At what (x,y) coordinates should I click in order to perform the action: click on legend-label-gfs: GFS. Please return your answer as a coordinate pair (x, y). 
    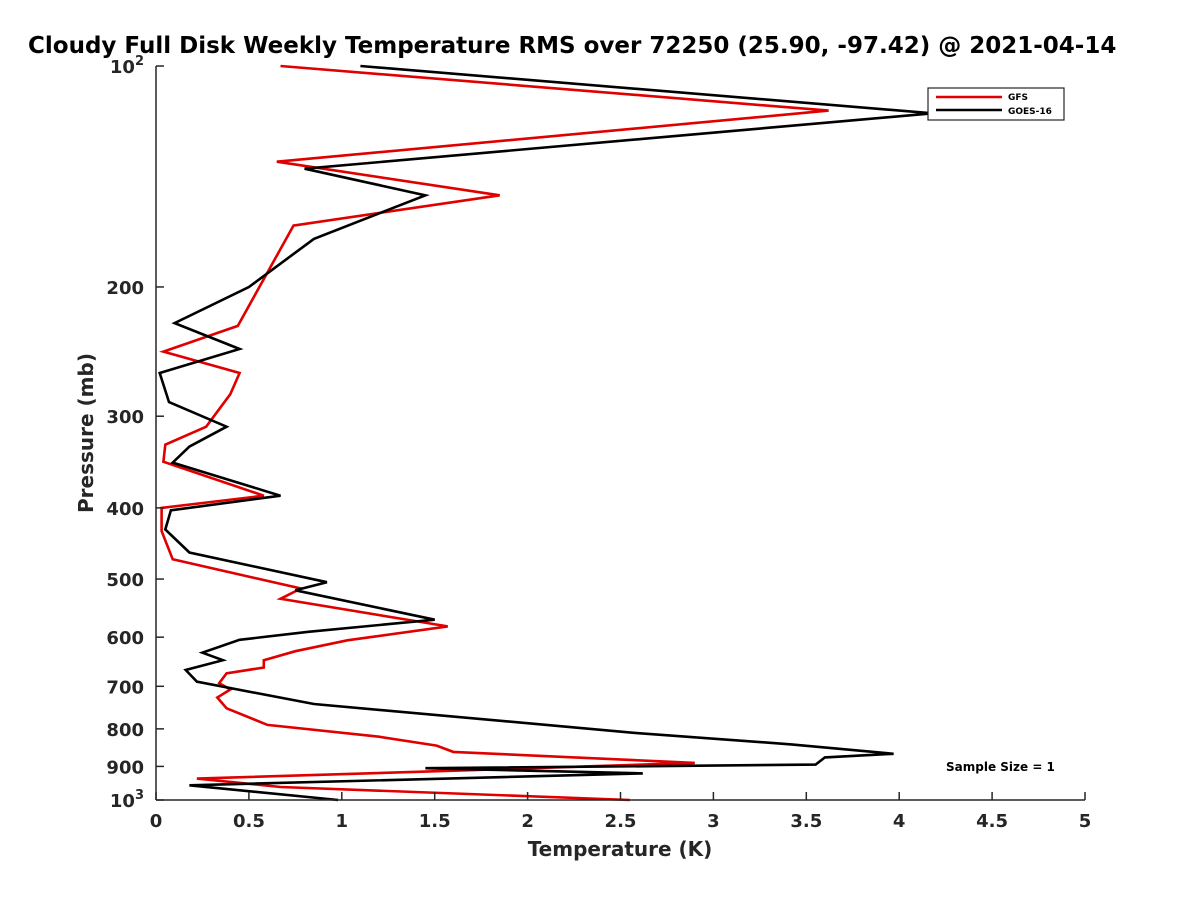
    Looking at the image, I should click on (1018, 98).